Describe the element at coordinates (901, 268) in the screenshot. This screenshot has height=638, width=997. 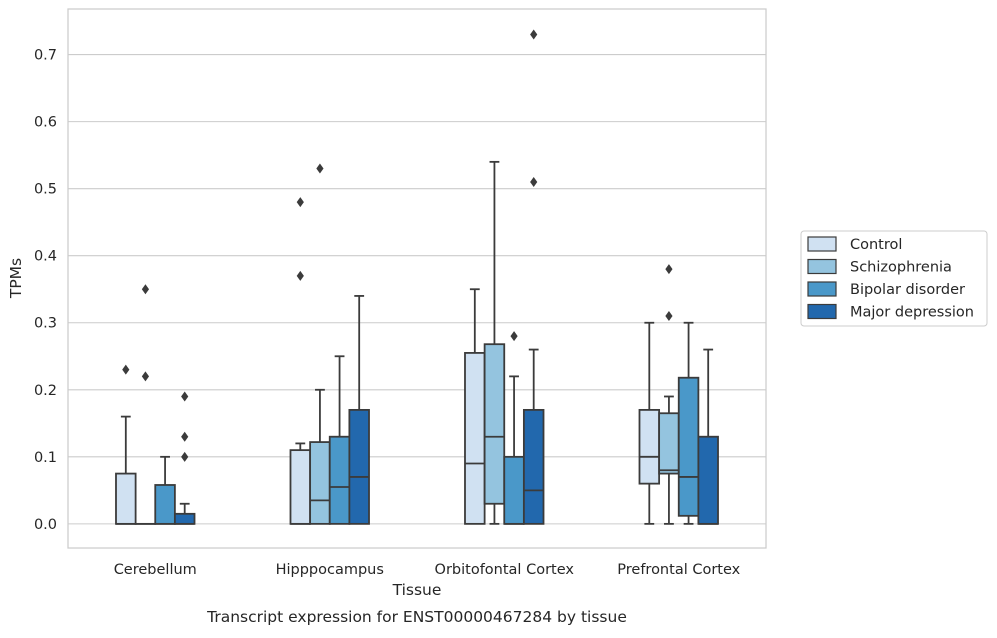
I see `legend-label: Schizophrenia` at that location.